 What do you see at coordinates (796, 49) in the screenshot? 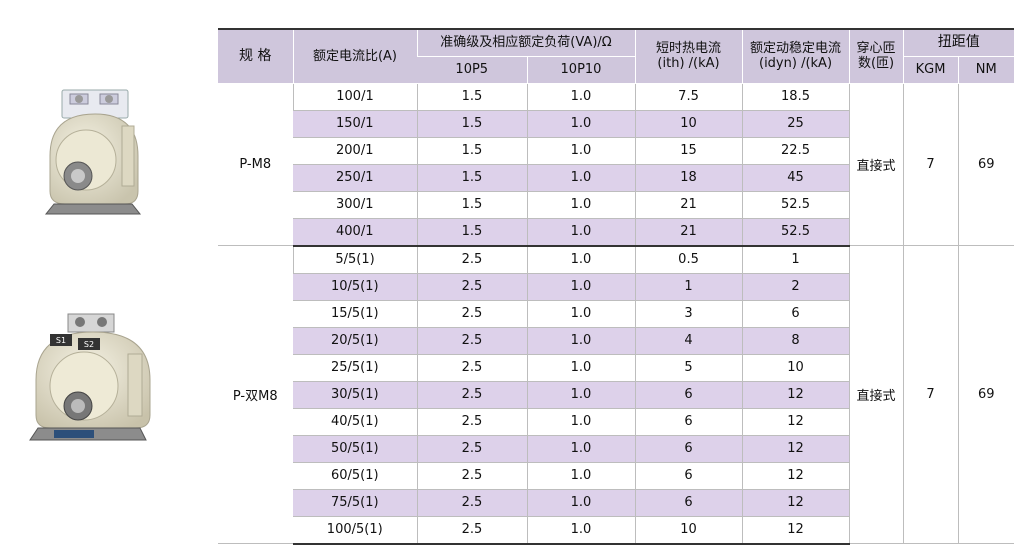
I see `header-idyn-line1: 额定动稳定电流` at bounding box center [796, 49].